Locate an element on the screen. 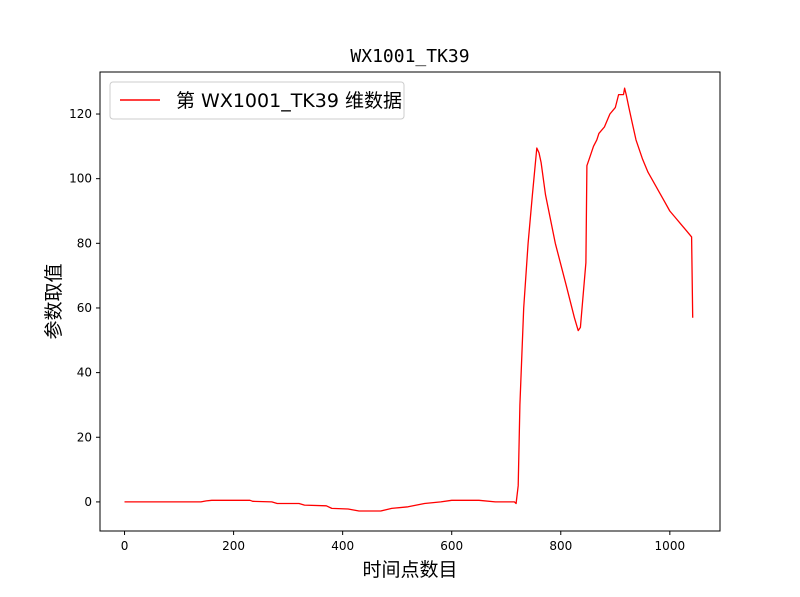  x-axis-label: 时间点数目 is located at coordinates (409, 570).